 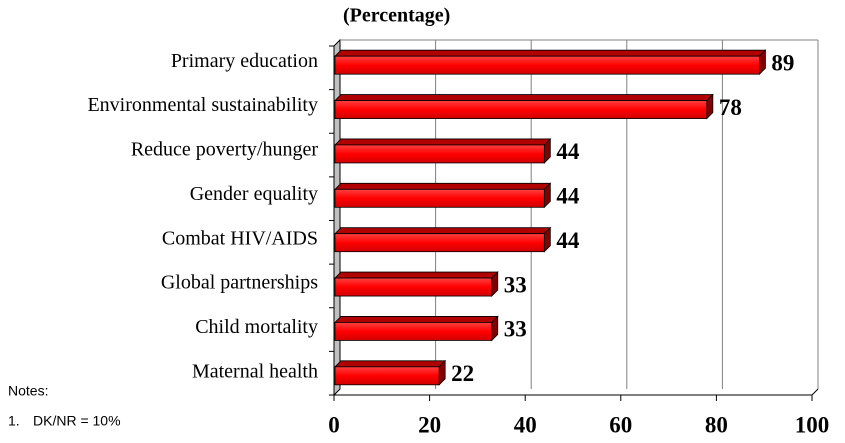 I want to click on x-tick-label: 20, so click(x=429, y=424).